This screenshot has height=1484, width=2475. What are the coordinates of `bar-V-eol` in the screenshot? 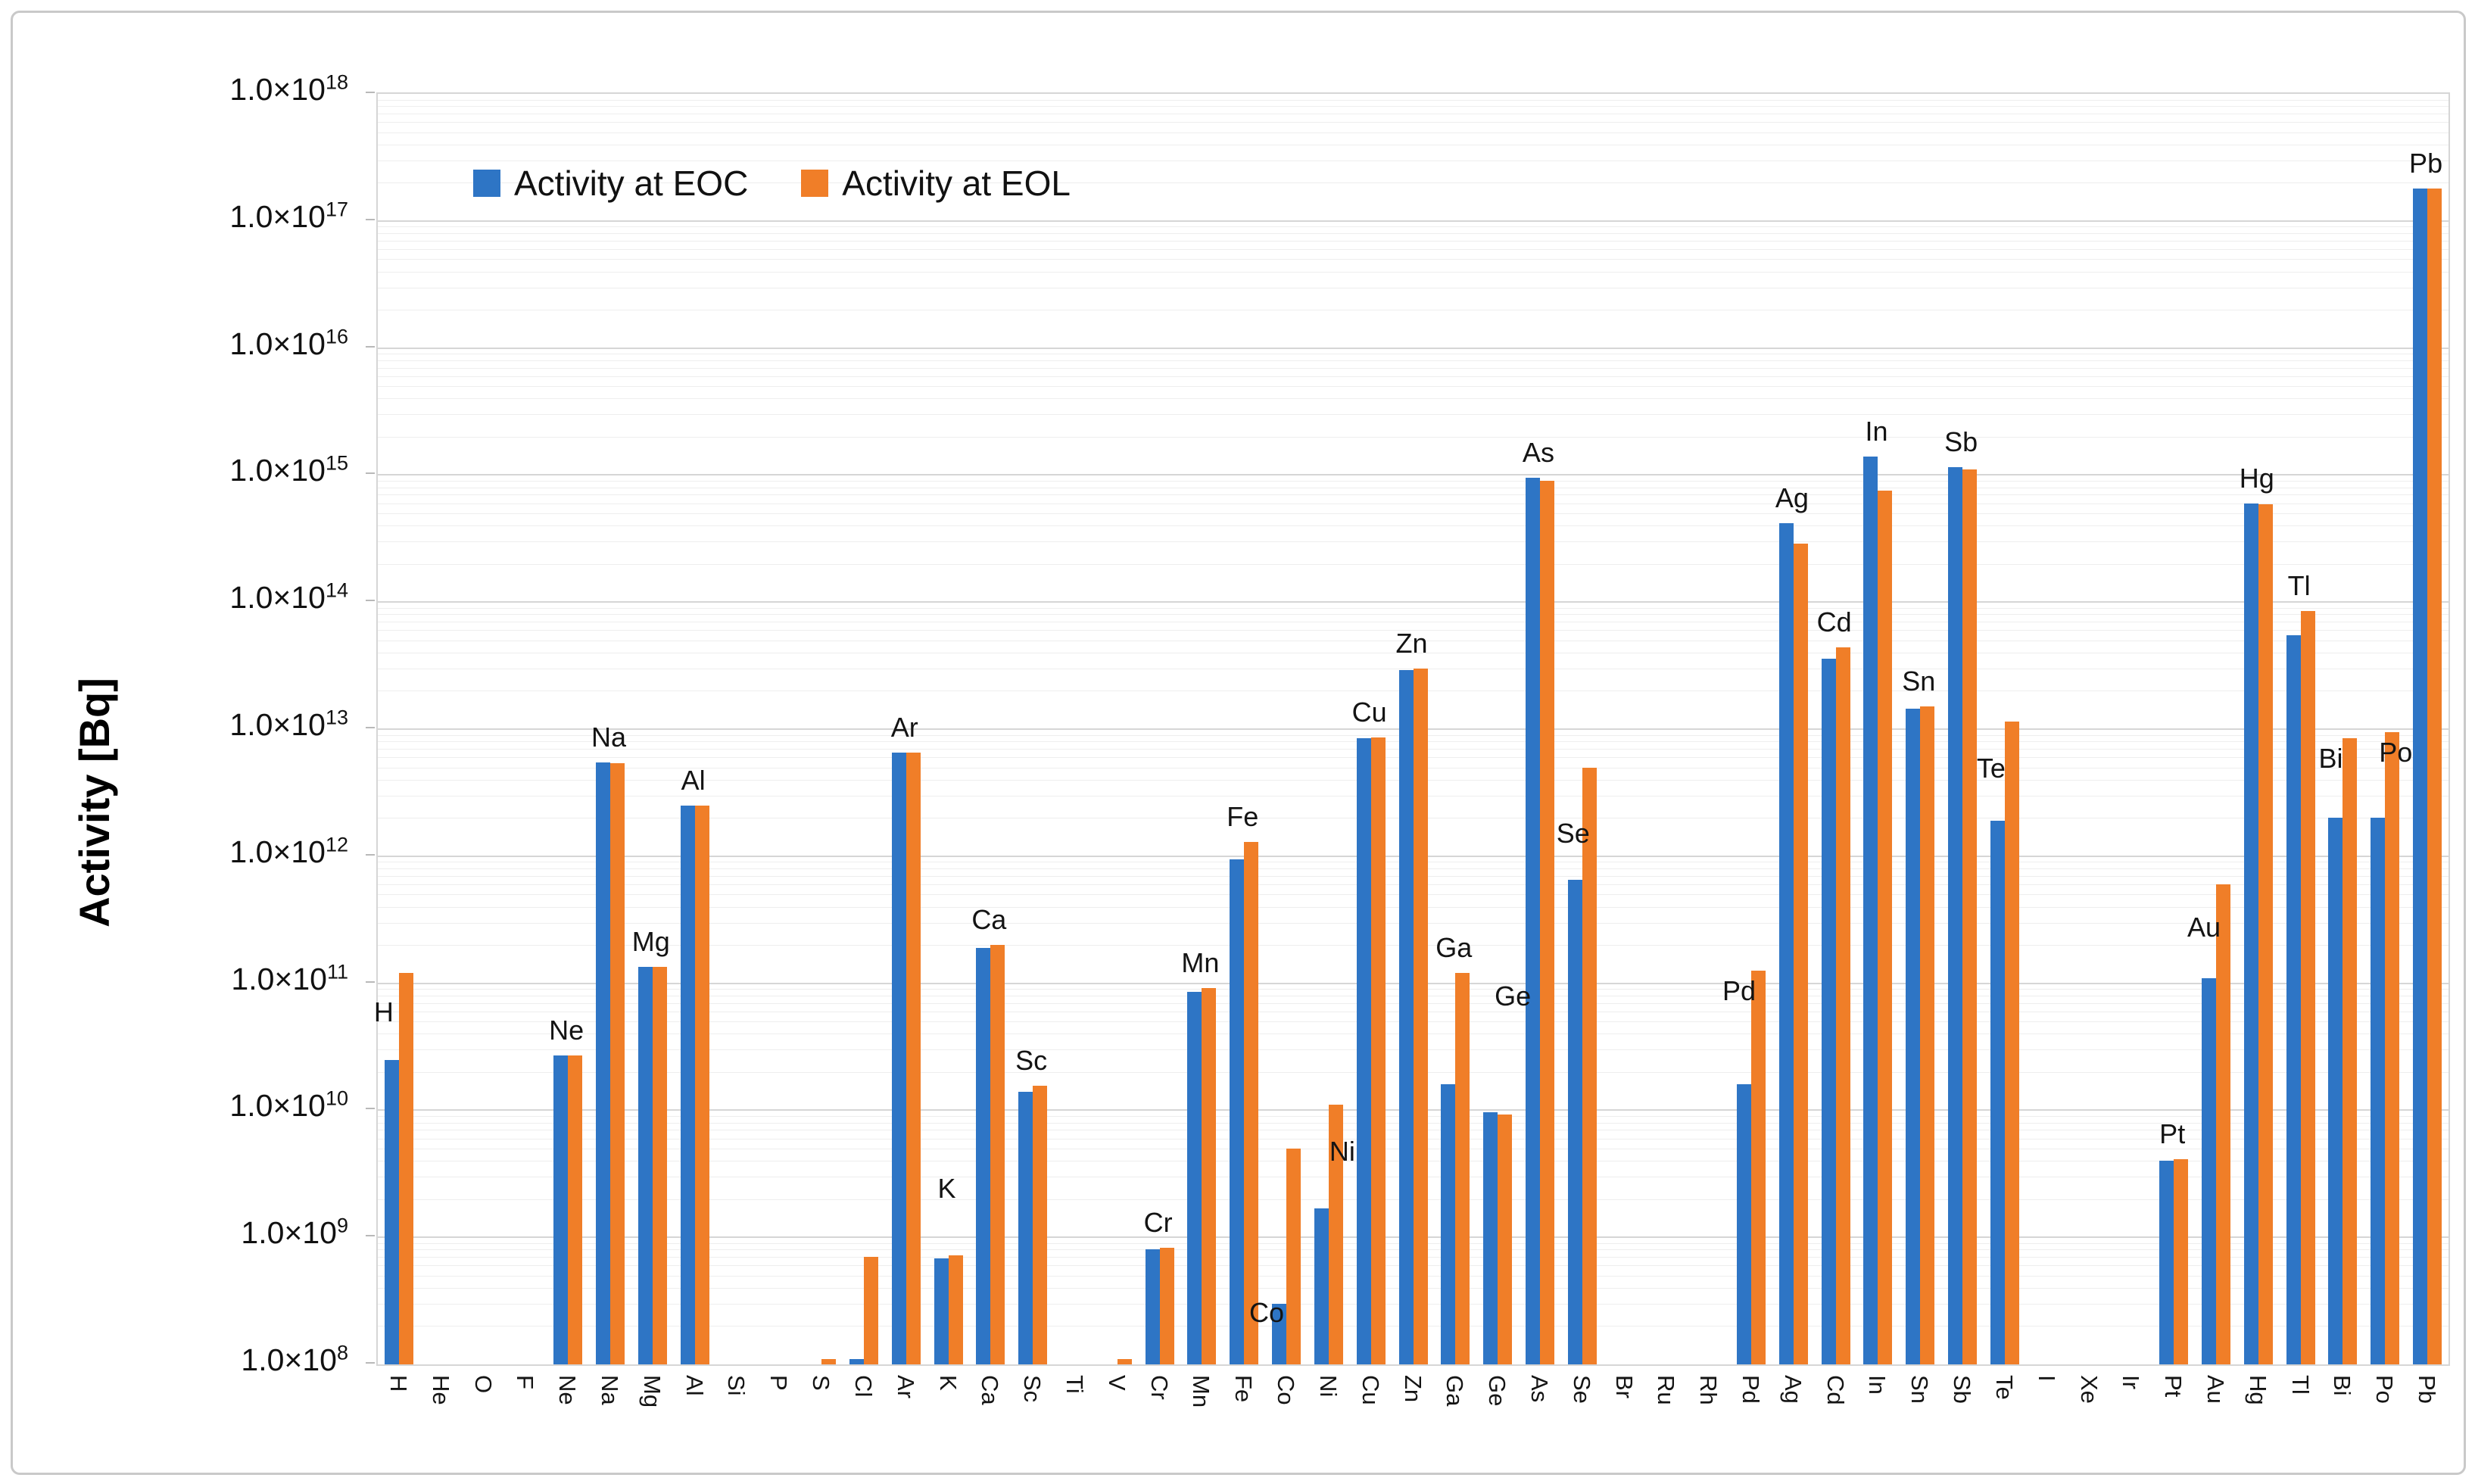 It's located at (1124, 1361).